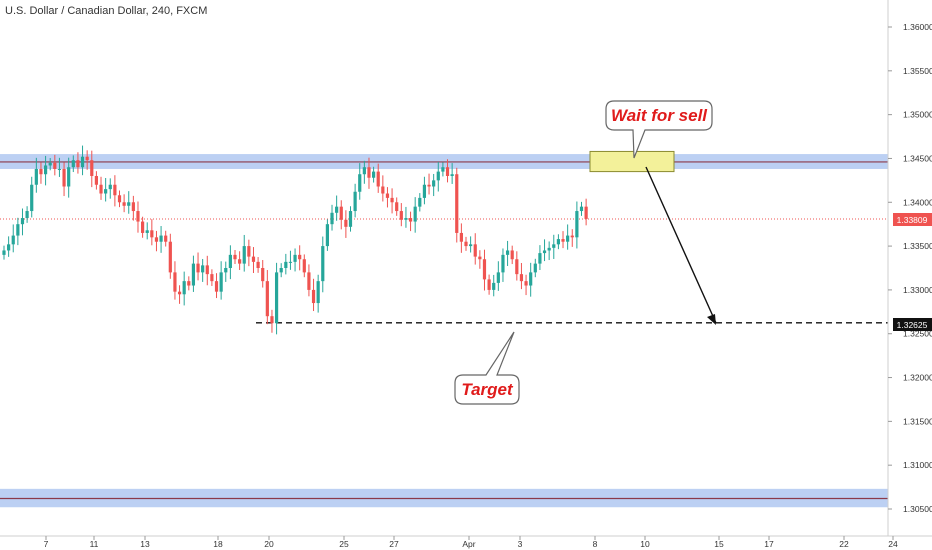  Describe the element at coordinates (645, 544) in the screenshot. I see `time-tick-label: 10` at that location.